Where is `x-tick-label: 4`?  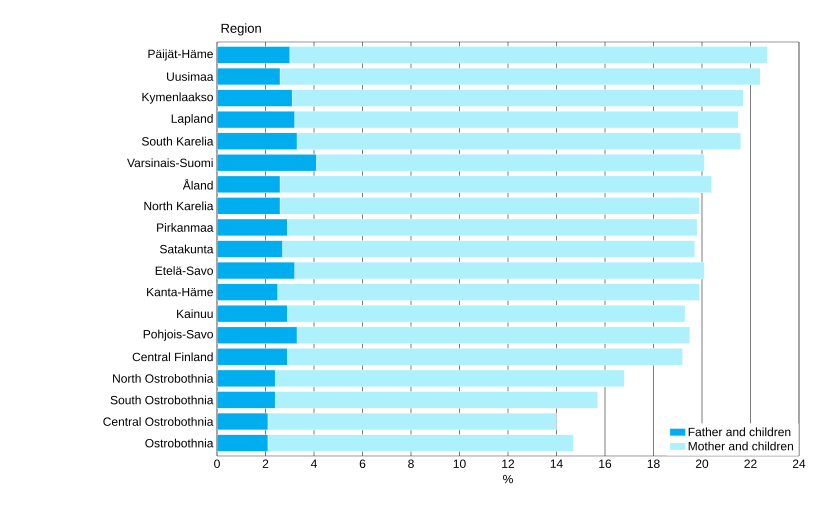 x-tick-label: 4 is located at coordinates (313, 464).